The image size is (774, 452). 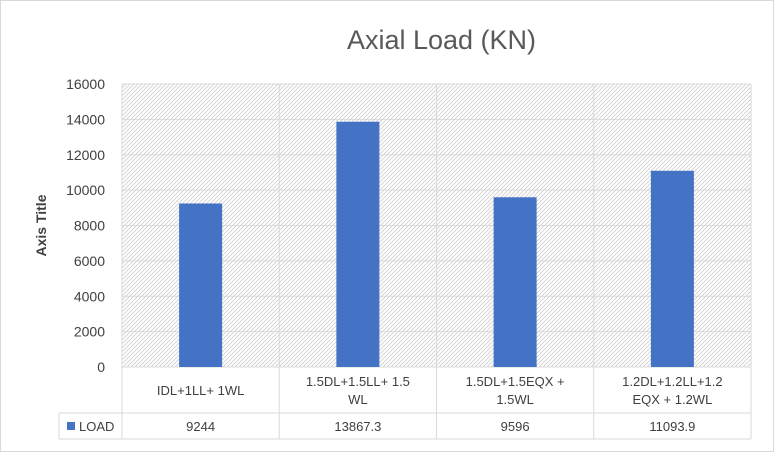 What do you see at coordinates (515, 399) in the screenshot?
I see `x-tick-label: 1.5WL` at bounding box center [515, 399].